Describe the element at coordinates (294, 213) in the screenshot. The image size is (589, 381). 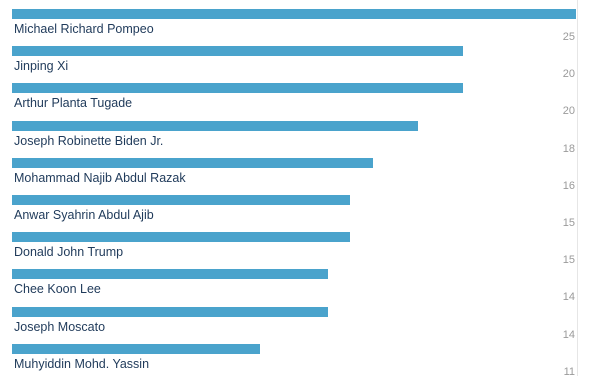
I see `bar-row: Anwar Syahrin Abdul Ajib 15` at that location.